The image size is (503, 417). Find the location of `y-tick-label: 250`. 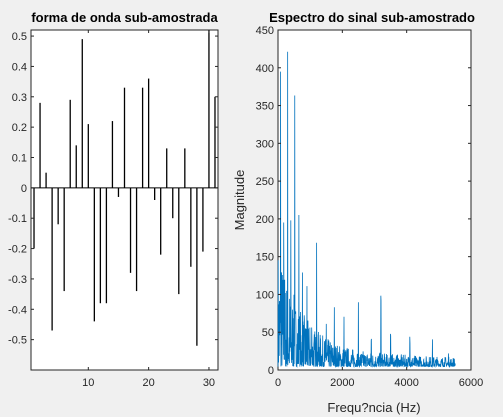

y-tick-label: 250 is located at coordinates (265, 182).